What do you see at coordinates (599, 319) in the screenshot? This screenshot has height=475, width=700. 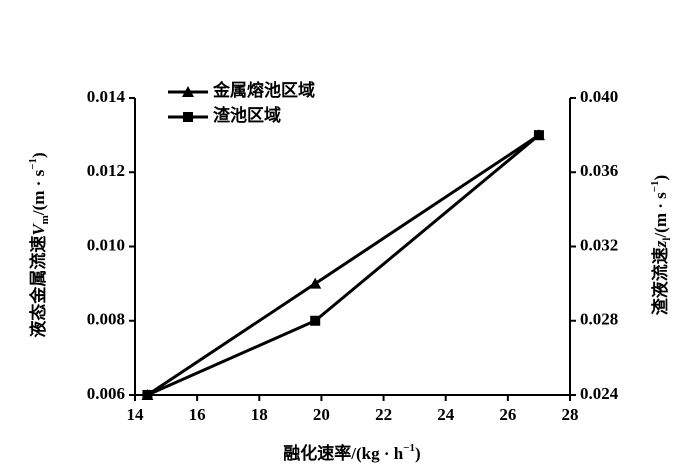 I see `y2-tick-label: 0.028` at bounding box center [599, 319].